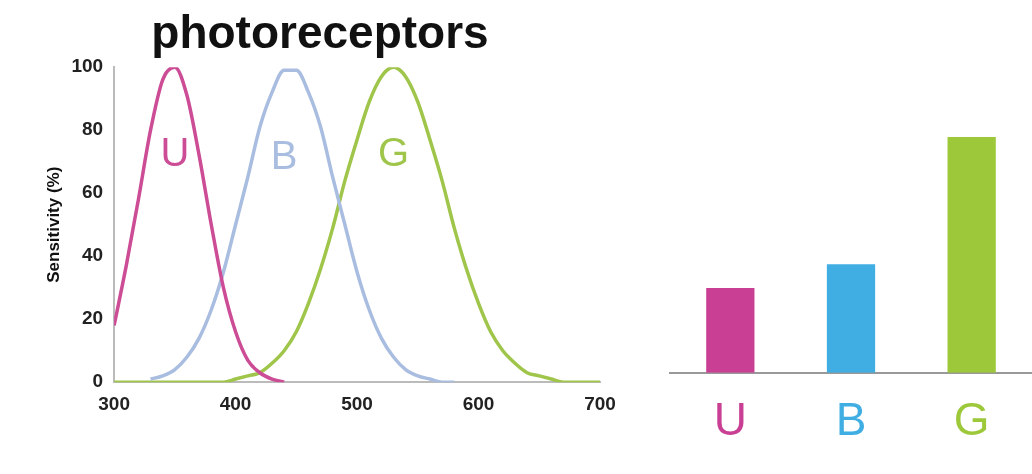  Describe the element at coordinates (87, 66) in the screenshot. I see `y-tick-label: 100` at that location.